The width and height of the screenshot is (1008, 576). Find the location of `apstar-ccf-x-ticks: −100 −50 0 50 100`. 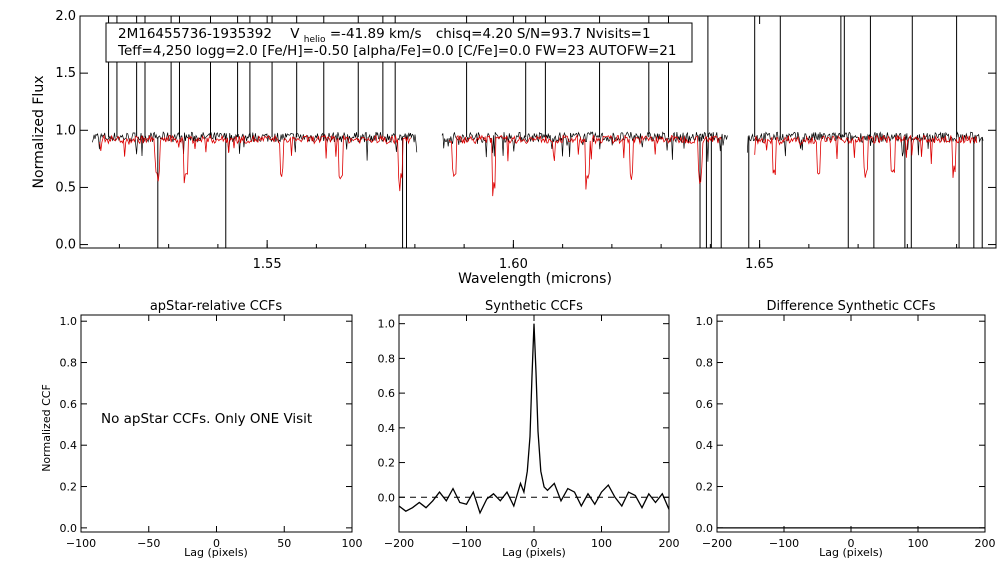

apstar-ccf-x-ticks: −100 −50 0 50 100 is located at coordinates (214, 432).